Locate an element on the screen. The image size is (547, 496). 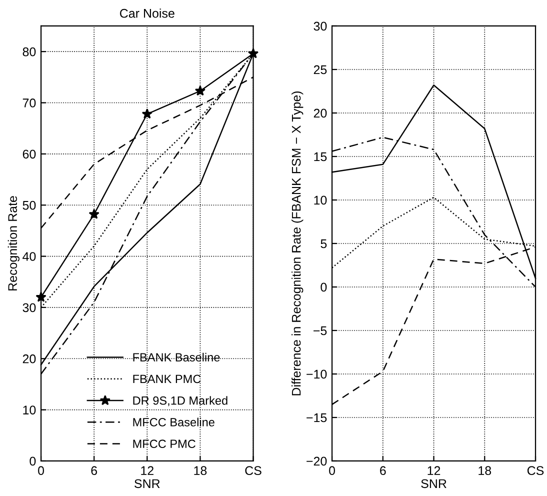
y-axis-title: Difference in Recognition Rate (FBANK FSM − X Type) is located at coordinates (298, 243).